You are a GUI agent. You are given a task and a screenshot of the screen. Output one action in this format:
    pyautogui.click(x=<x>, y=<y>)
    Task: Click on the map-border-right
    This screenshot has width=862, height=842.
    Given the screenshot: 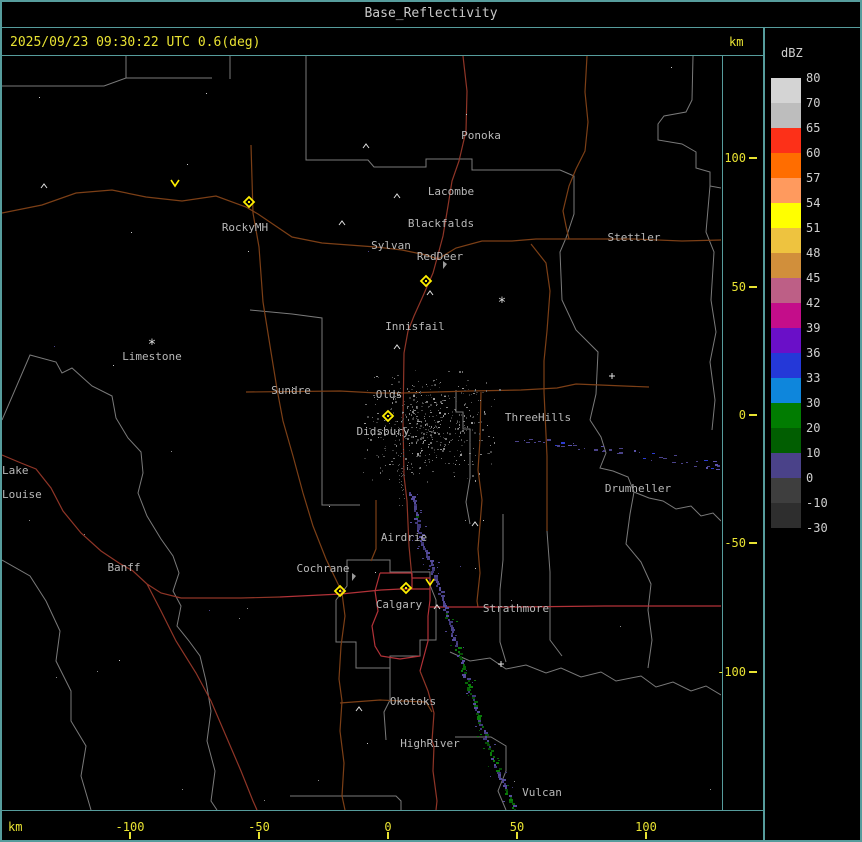 What is the action you would take?
    pyautogui.click(x=722, y=433)
    